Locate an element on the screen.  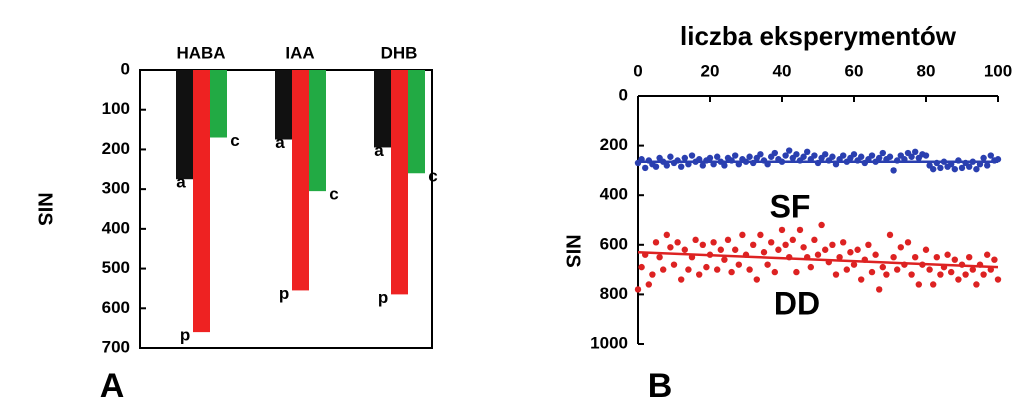
bar-letter-label: p is located at coordinates (185, 335).